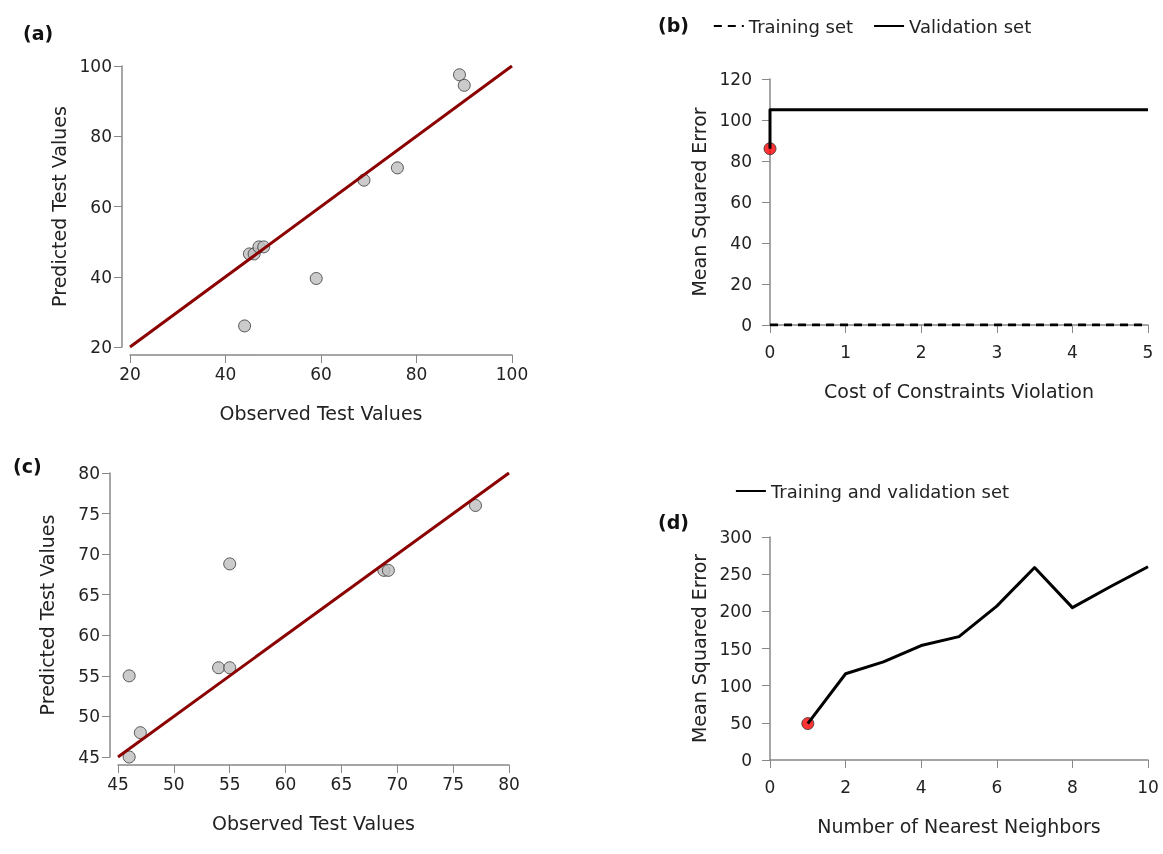  What do you see at coordinates (800, 26) in the screenshot?
I see `legend-label: Training set` at bounding box center [800, 26].